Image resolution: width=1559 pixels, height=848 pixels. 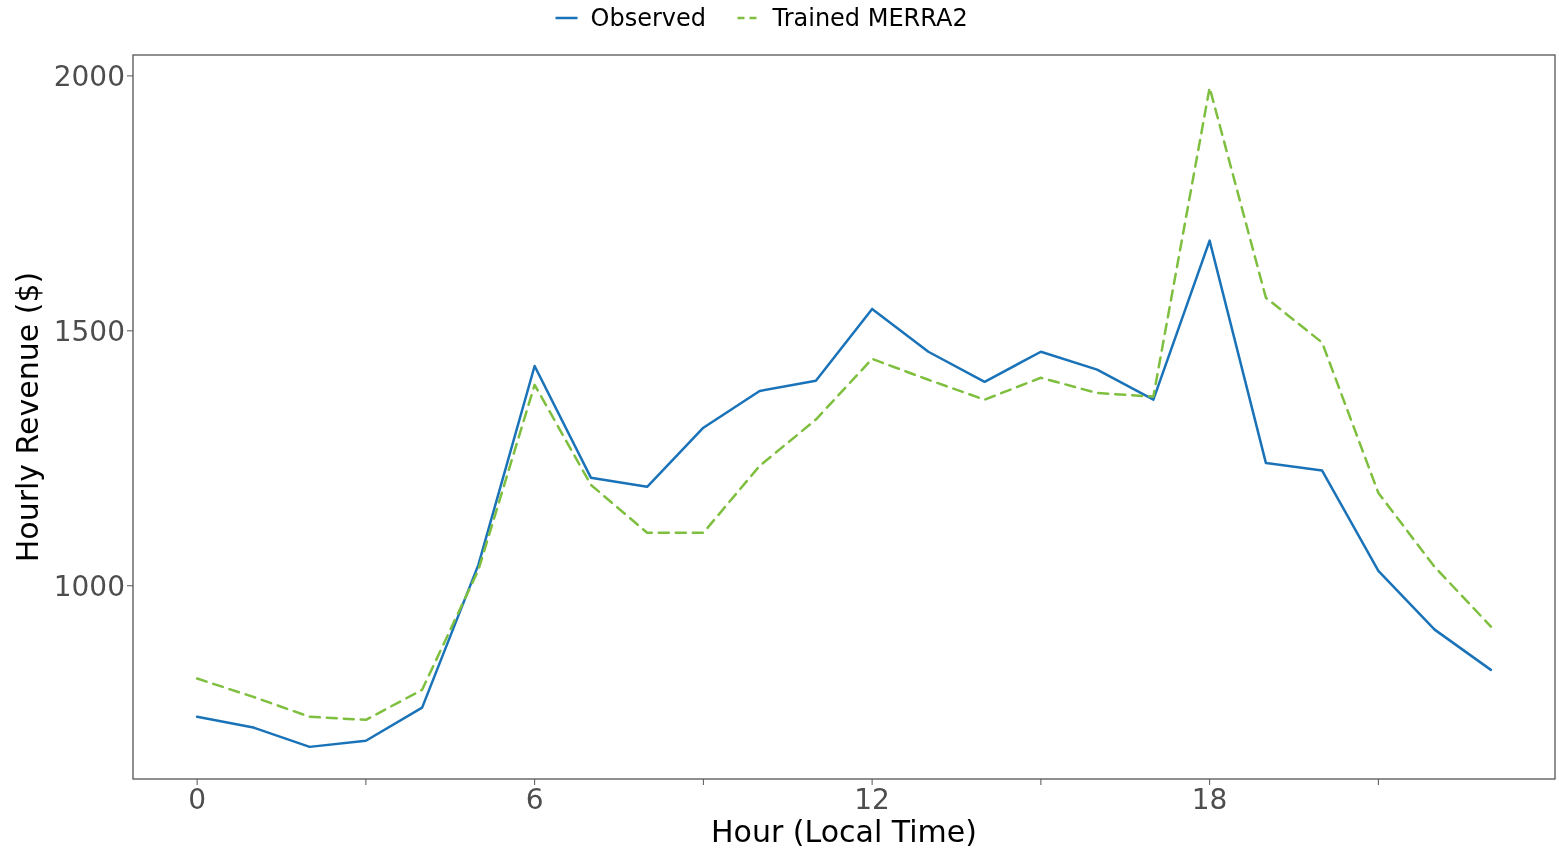 I want to click on y-tick-label: 2000, so click(x=89, y=76).